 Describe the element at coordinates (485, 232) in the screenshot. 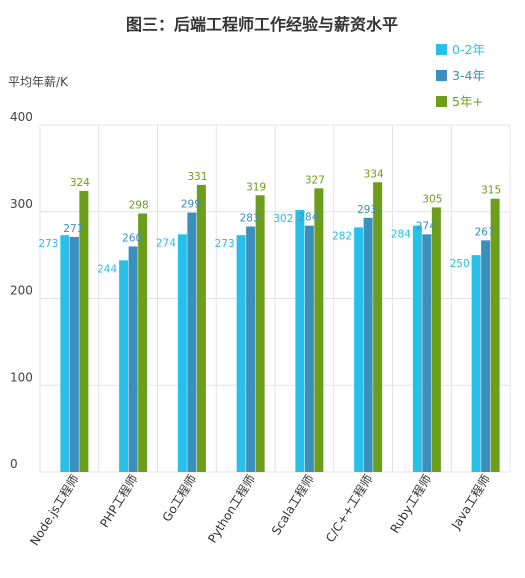

I see `data-label: 267` at that location.